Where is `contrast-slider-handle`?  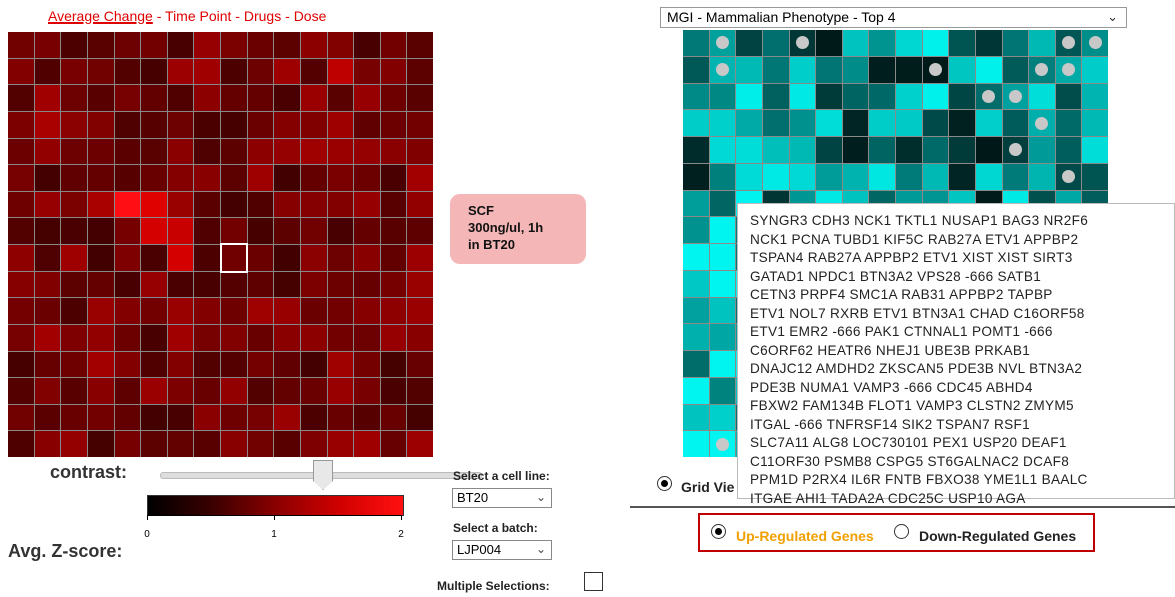 contrast-slider-handle is located at coordinates (323, 475).